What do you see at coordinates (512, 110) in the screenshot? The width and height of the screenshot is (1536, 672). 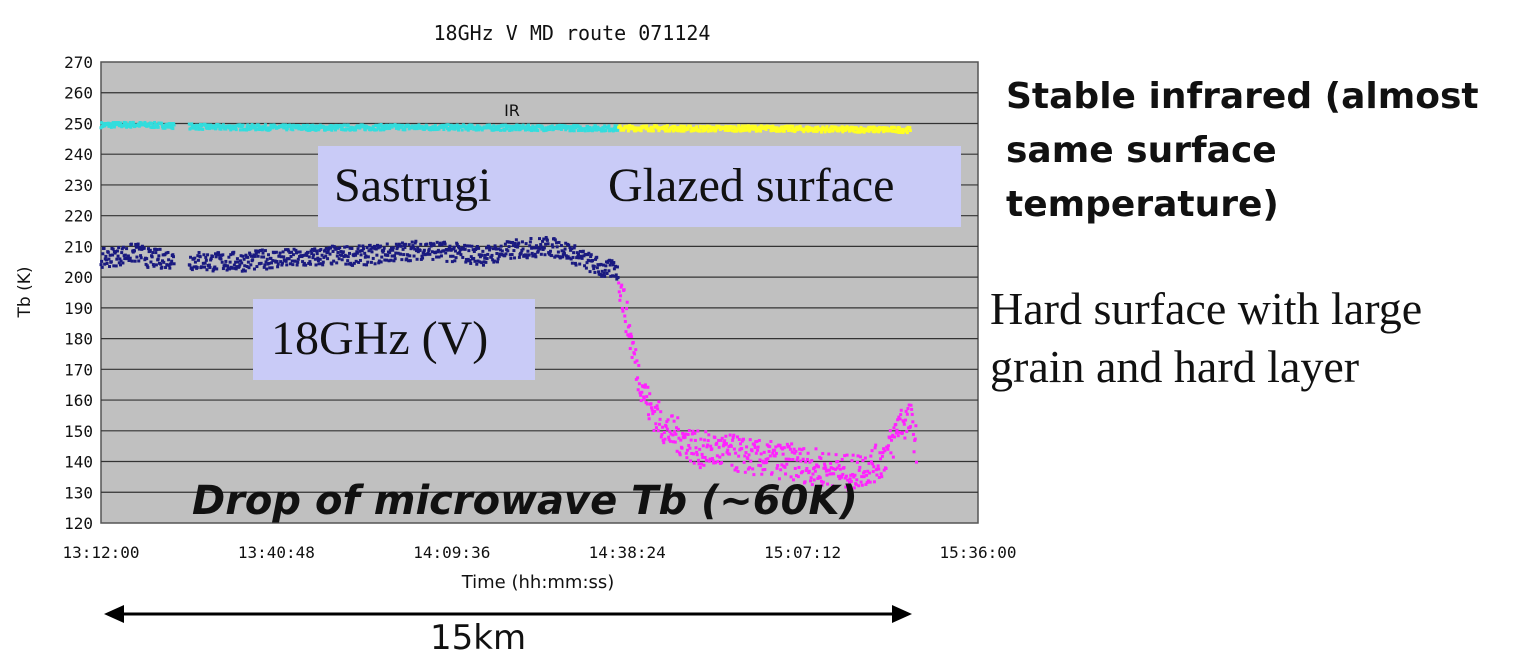 I see `ir-series-label: IR` at bounding box center [512, 110].